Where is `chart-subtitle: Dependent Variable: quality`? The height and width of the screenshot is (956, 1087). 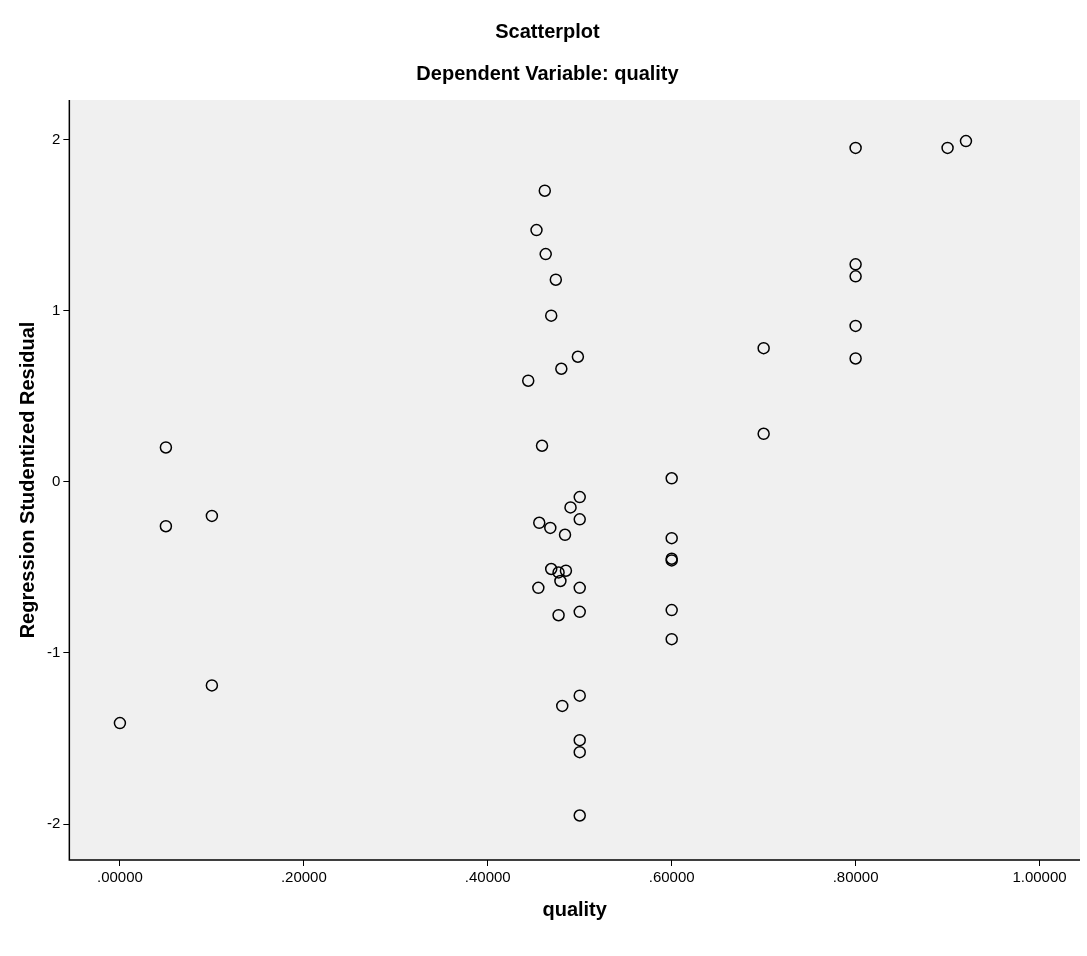
chart-subtitle: Dependent Variable: quality is located at coordinates (548, 72).